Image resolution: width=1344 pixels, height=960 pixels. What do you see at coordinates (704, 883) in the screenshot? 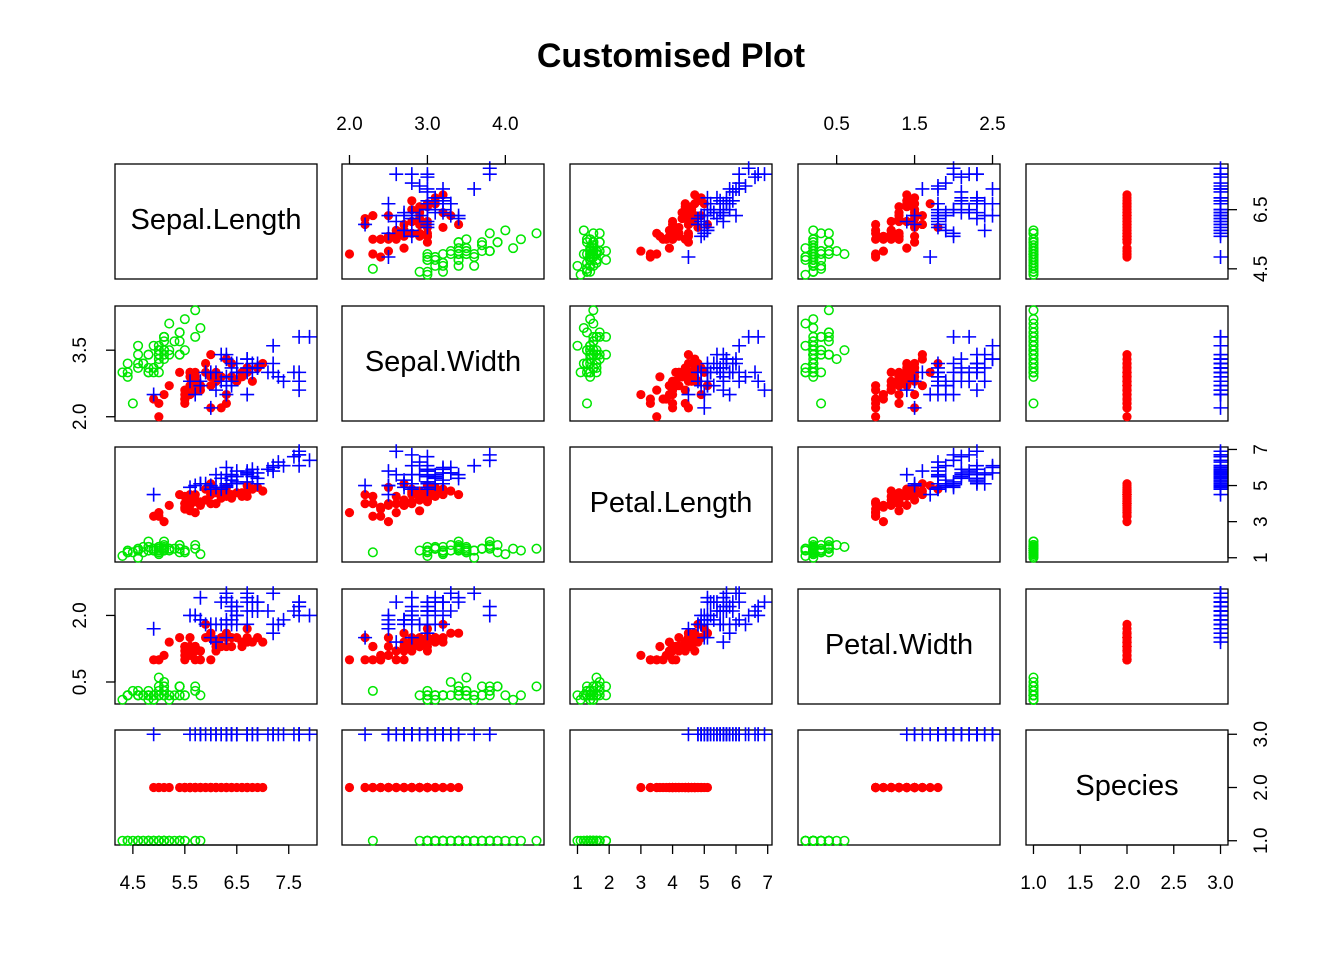
I see `x-tick-label: 5` at bounding box center [704, 883].